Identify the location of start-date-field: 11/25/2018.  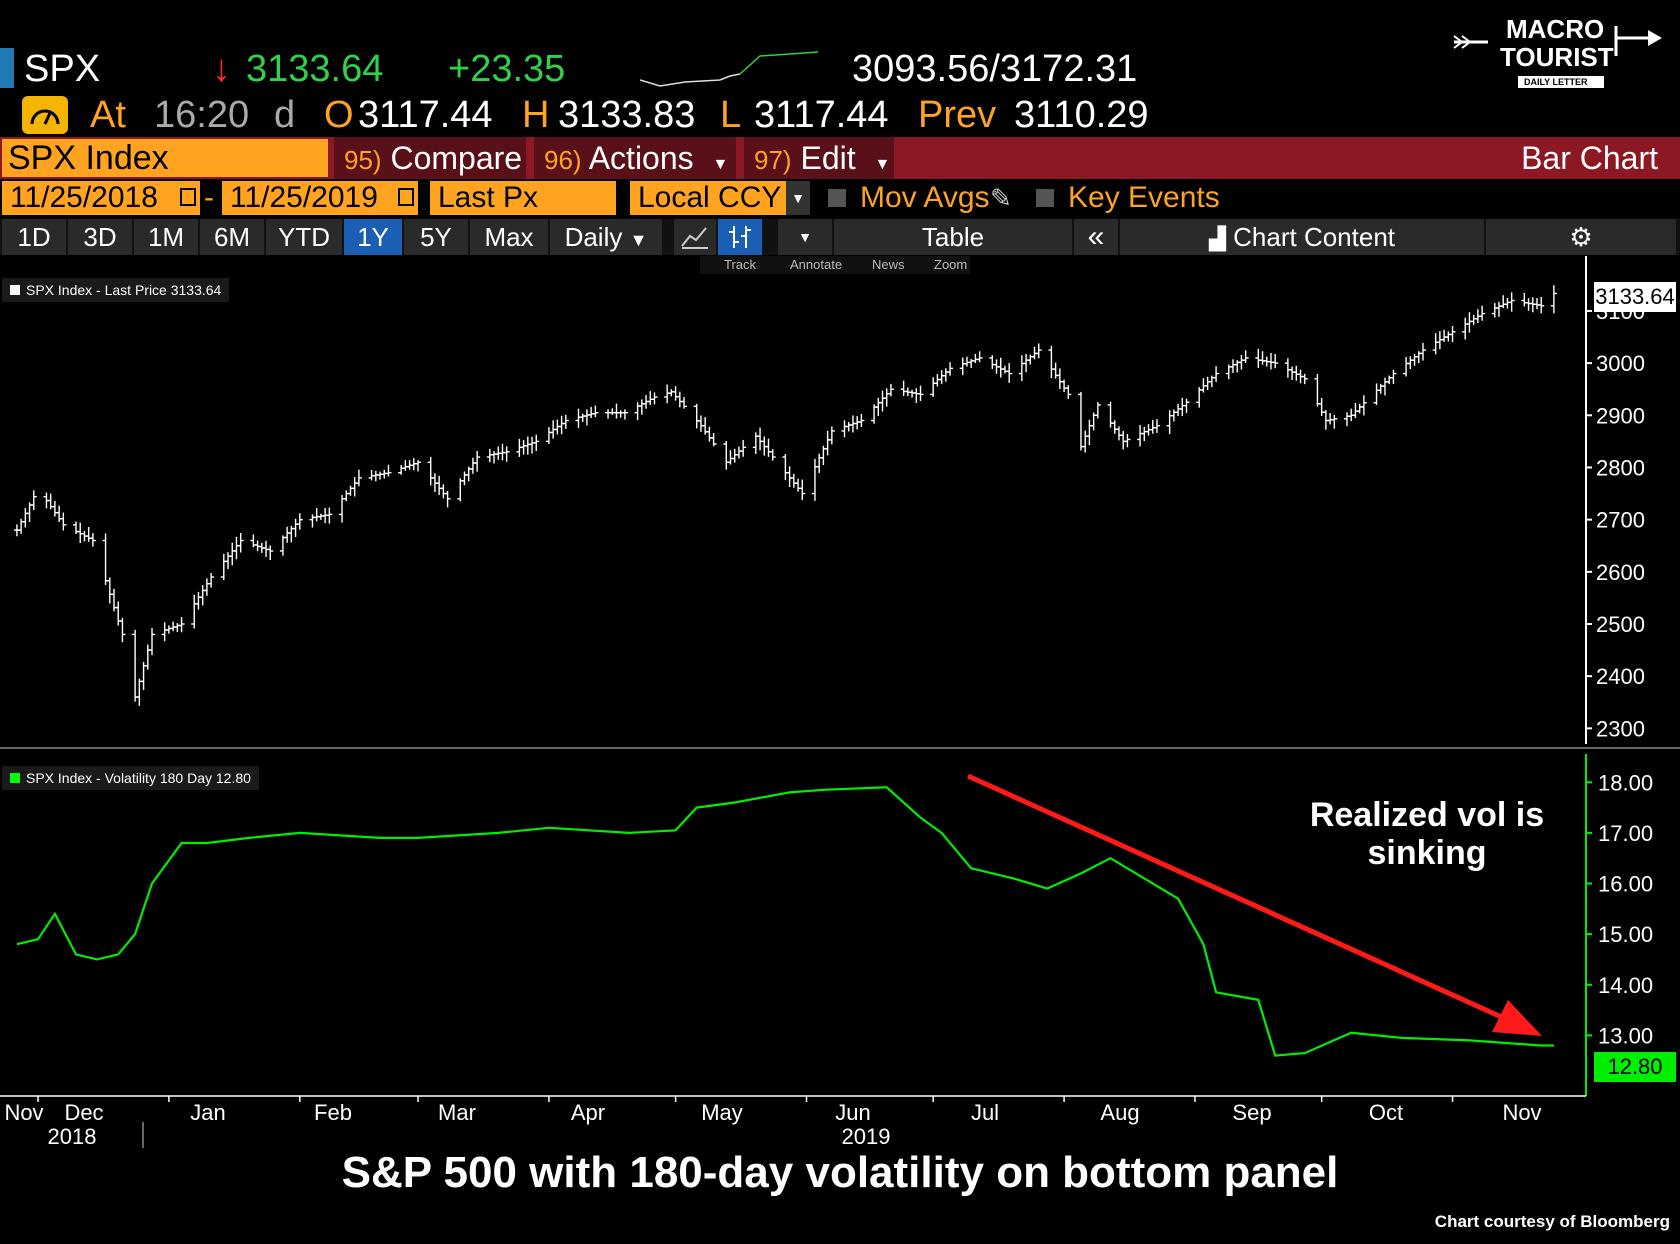
(101, 198).